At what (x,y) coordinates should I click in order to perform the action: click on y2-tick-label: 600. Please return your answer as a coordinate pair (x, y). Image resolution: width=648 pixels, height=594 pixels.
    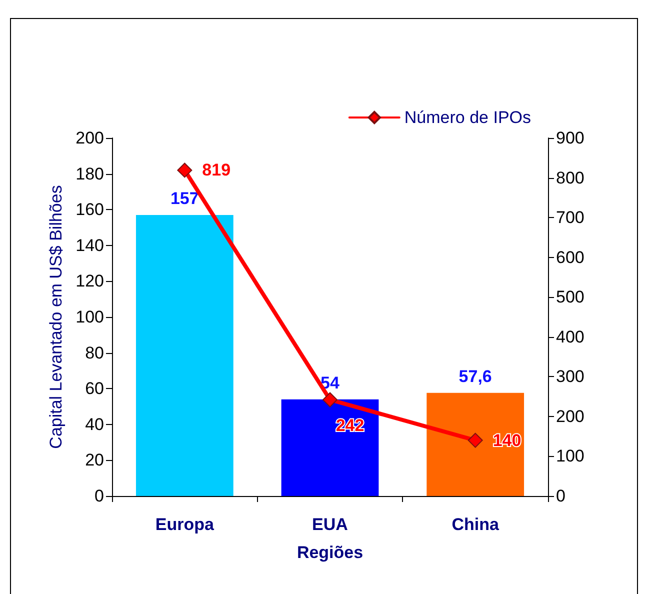
    Looking at the image, I should click on (570, 257).